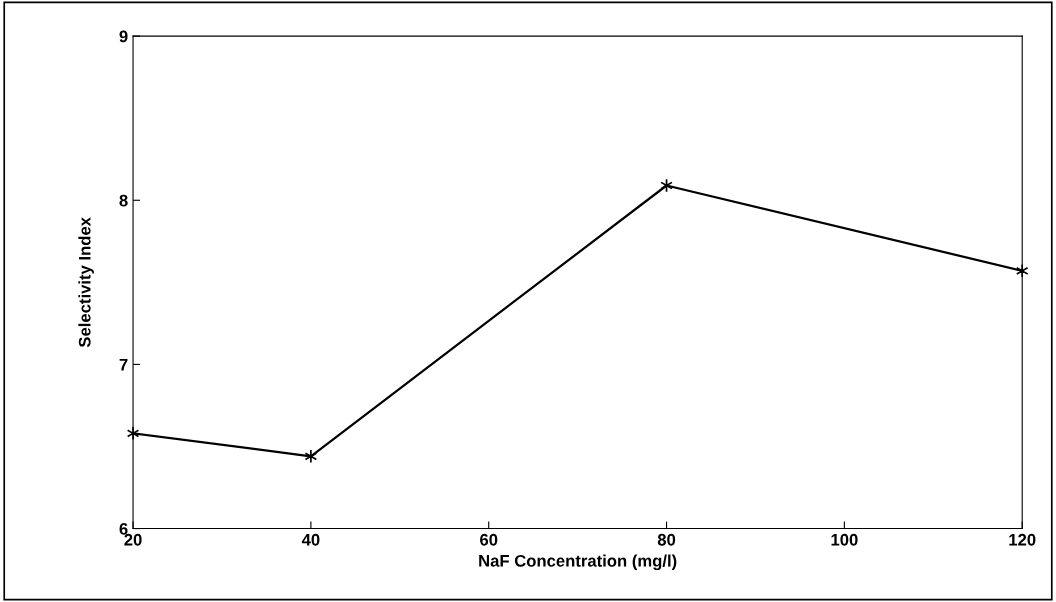  What do you see at coordinates (133, 539) in the screenshot?
I see `x-tick-label: 20` at bounding box center [133, 539].